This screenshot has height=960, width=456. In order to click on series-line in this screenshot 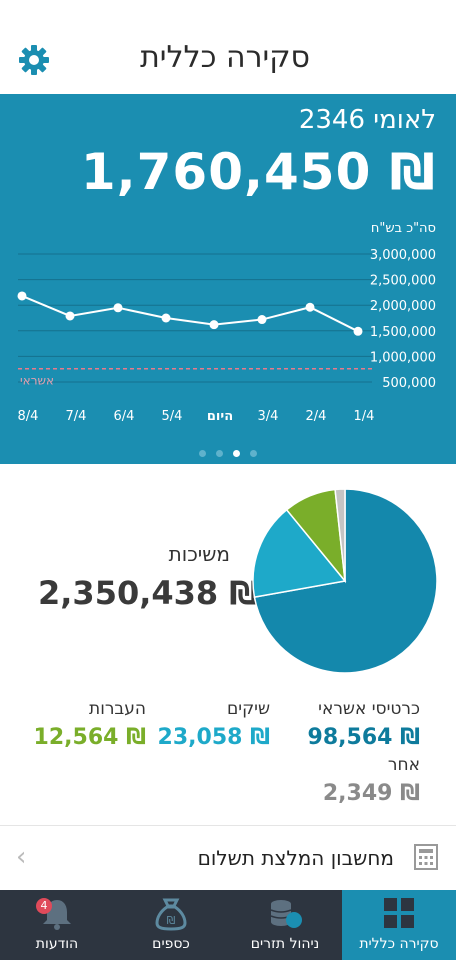, I will do `click(190, 314)`.